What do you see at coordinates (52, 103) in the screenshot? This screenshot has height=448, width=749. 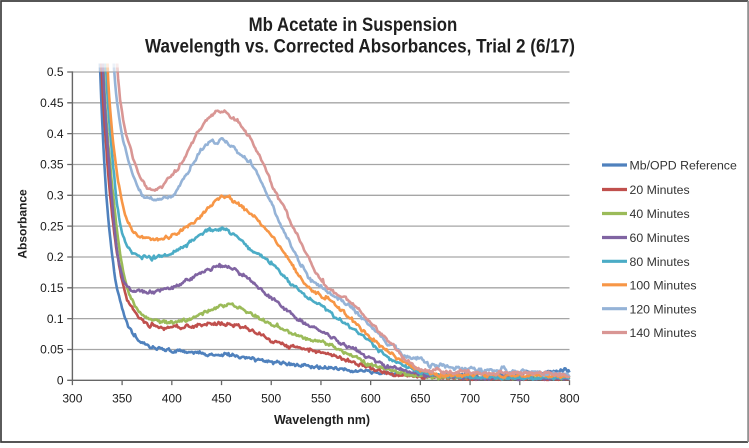 I see `svg-text: 0.45` at bounding box center [52, 103].